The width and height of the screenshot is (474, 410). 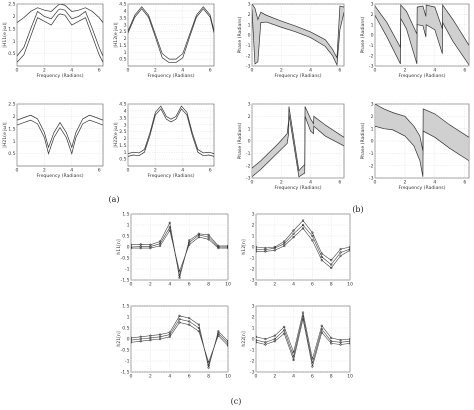 I want to click on subplot-c3: 0 2 4 6 8 10 -1.5 -1 -0.5 0 0.5 1 1.5 h21[n], so click(x=173, y=342).